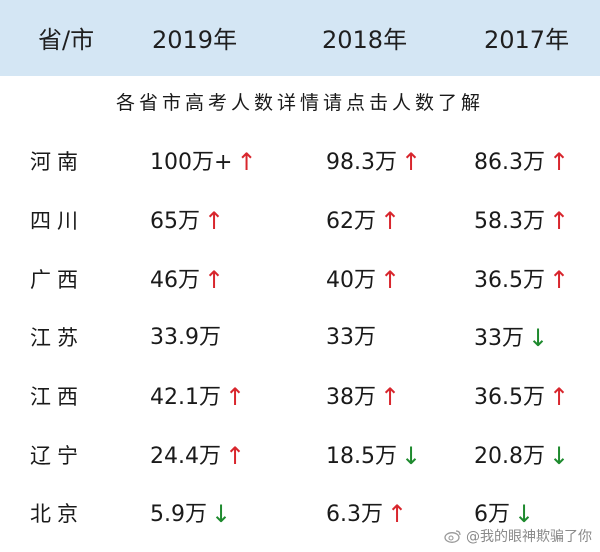 This screenshot has width=600, height=552. Describe the element at coordinates (195, 40) in the screenshot. I see `header-2019: 2019年` at that location.